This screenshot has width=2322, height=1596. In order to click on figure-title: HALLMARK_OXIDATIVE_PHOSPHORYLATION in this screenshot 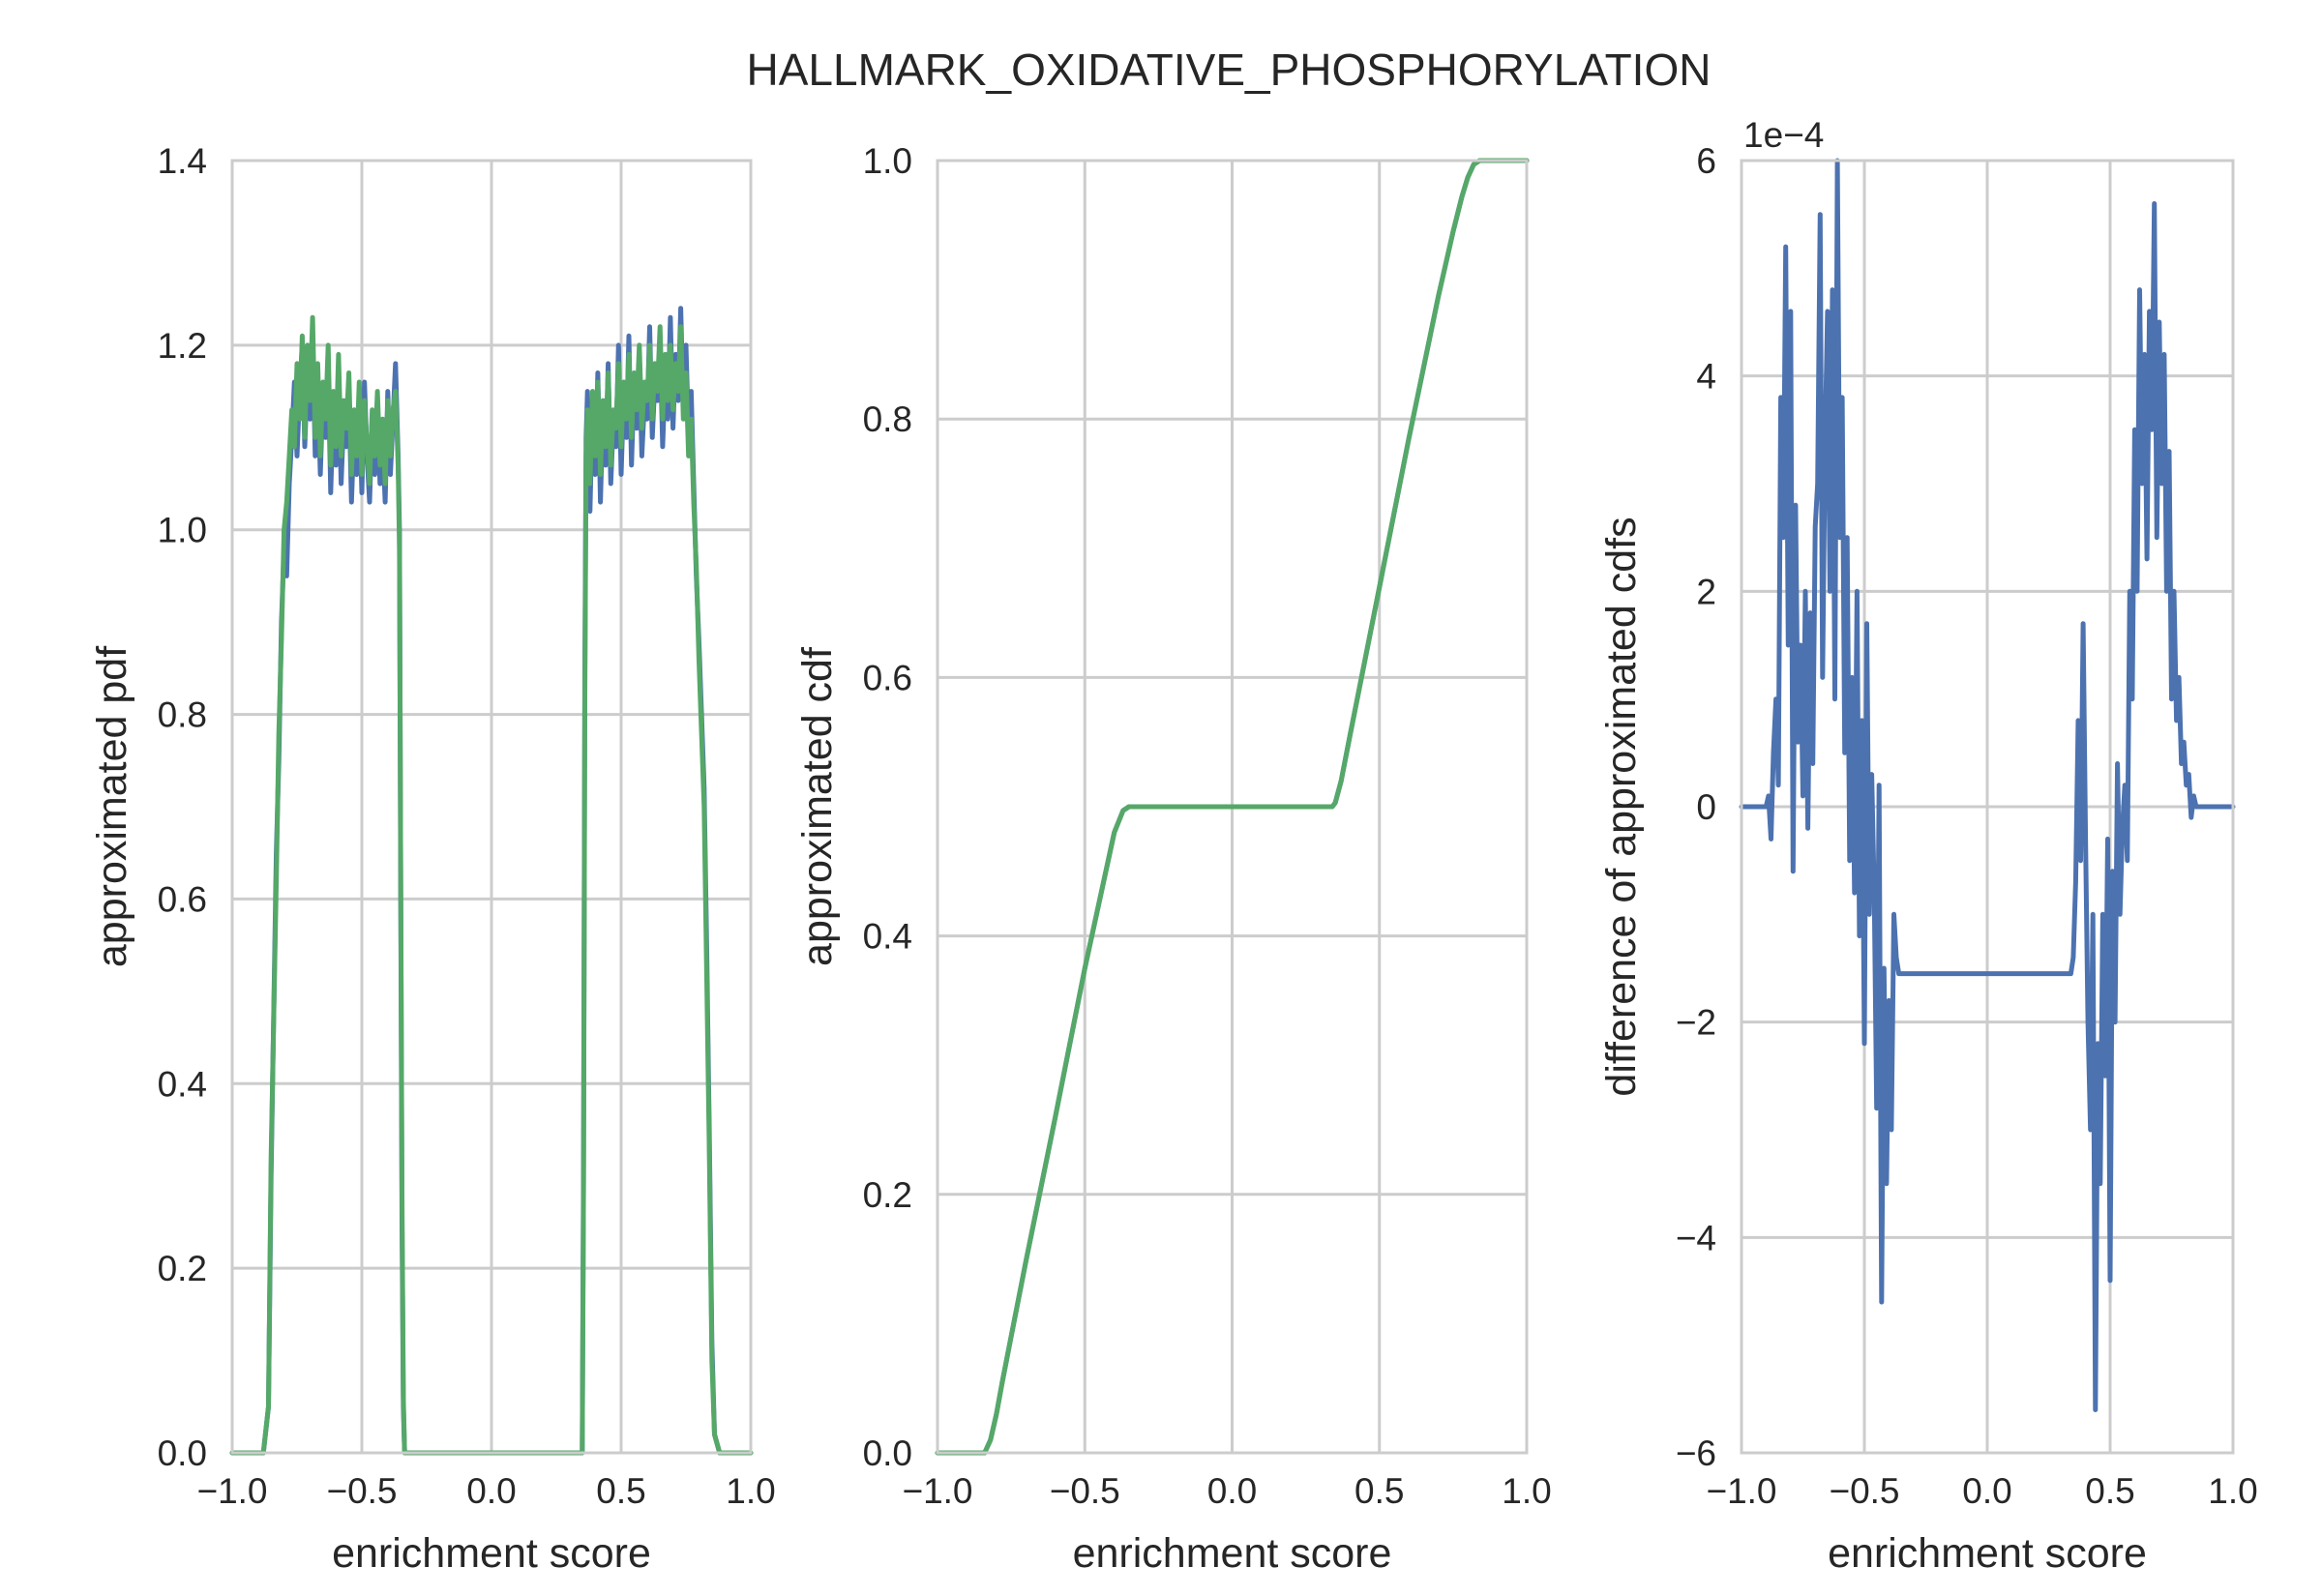, I will do `click(1229, 69)`.